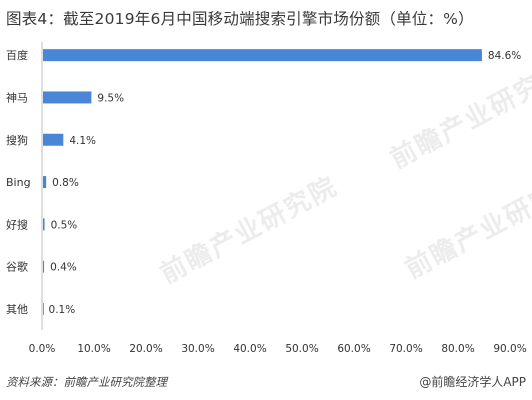  I want to click on x-tick-label: 80.0%, so click(457, 349).